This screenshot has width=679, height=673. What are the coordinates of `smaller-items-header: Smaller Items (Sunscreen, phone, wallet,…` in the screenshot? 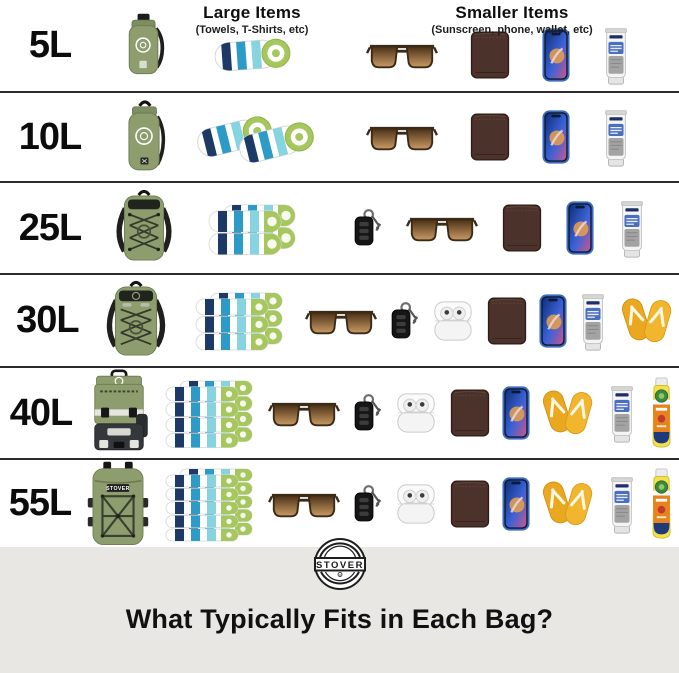 It's located at (512, 19).